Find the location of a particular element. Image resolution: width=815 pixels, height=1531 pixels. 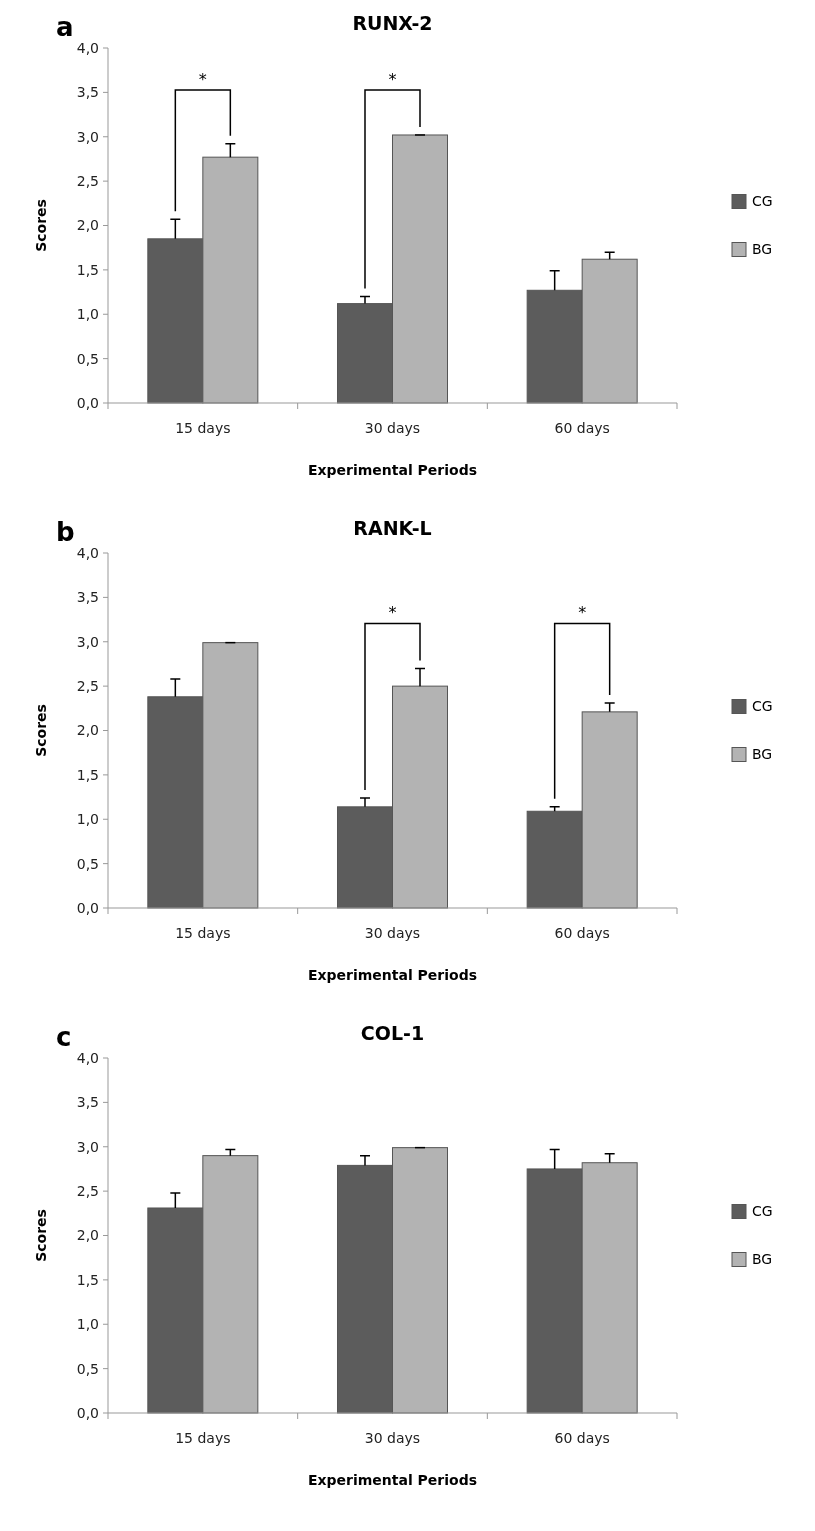

text: c is located at coordinates (64, 1037).